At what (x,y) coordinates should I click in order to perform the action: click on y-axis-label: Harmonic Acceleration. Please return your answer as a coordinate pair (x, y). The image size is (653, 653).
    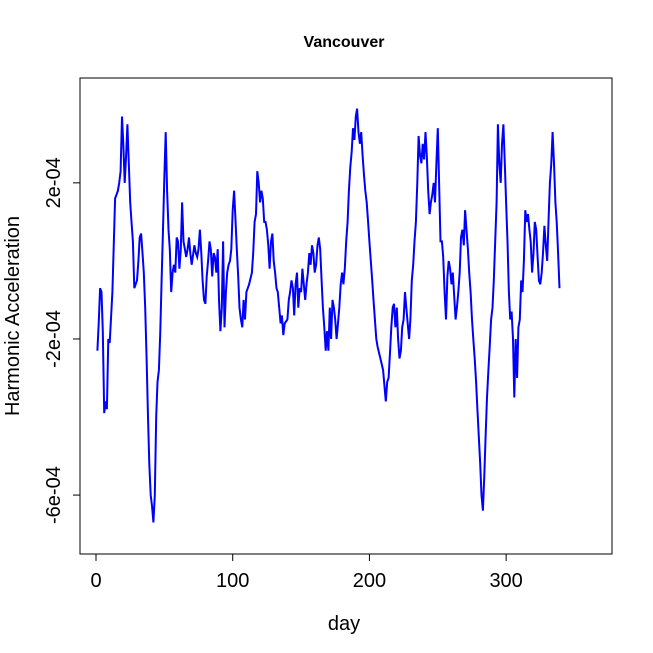
    Looking at the image, I should click on (13, 316).